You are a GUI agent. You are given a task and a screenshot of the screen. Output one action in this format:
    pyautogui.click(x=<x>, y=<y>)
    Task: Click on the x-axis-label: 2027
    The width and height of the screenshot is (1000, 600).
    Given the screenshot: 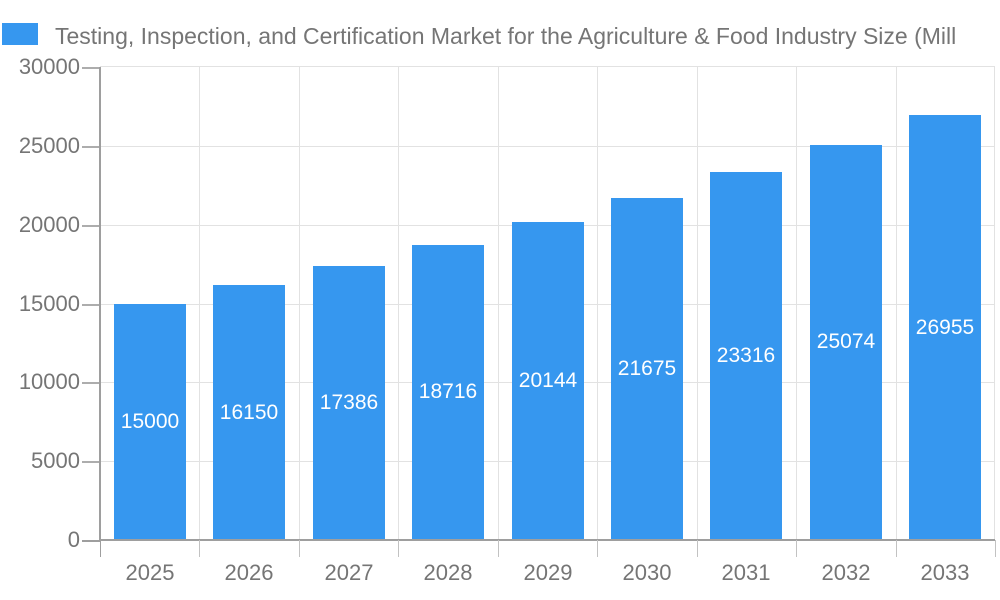 What is the action you would take?
    pyautogui.click(x=349, y=572)
    